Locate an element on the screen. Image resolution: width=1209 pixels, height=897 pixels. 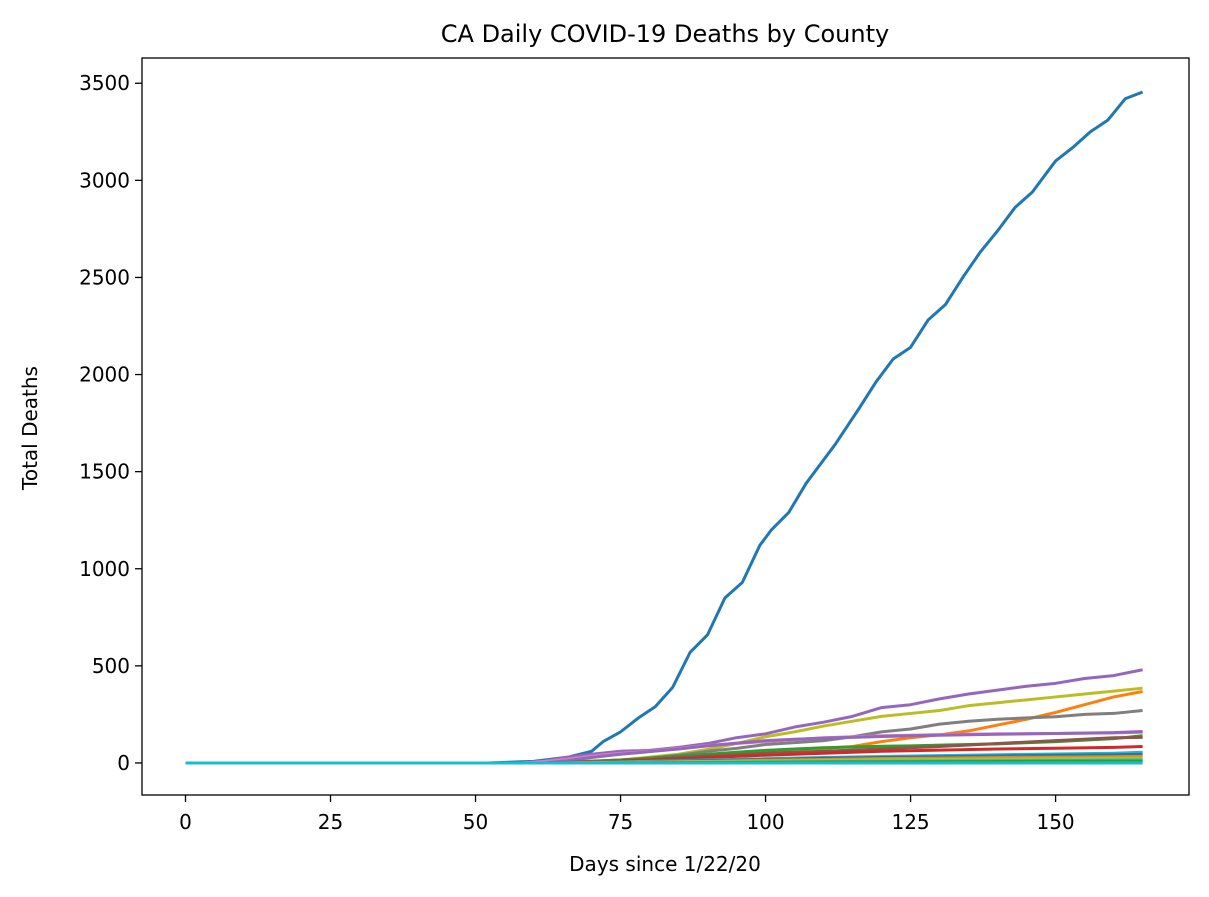
y-tick-label: 2500 is located at coordinates (104, 277).